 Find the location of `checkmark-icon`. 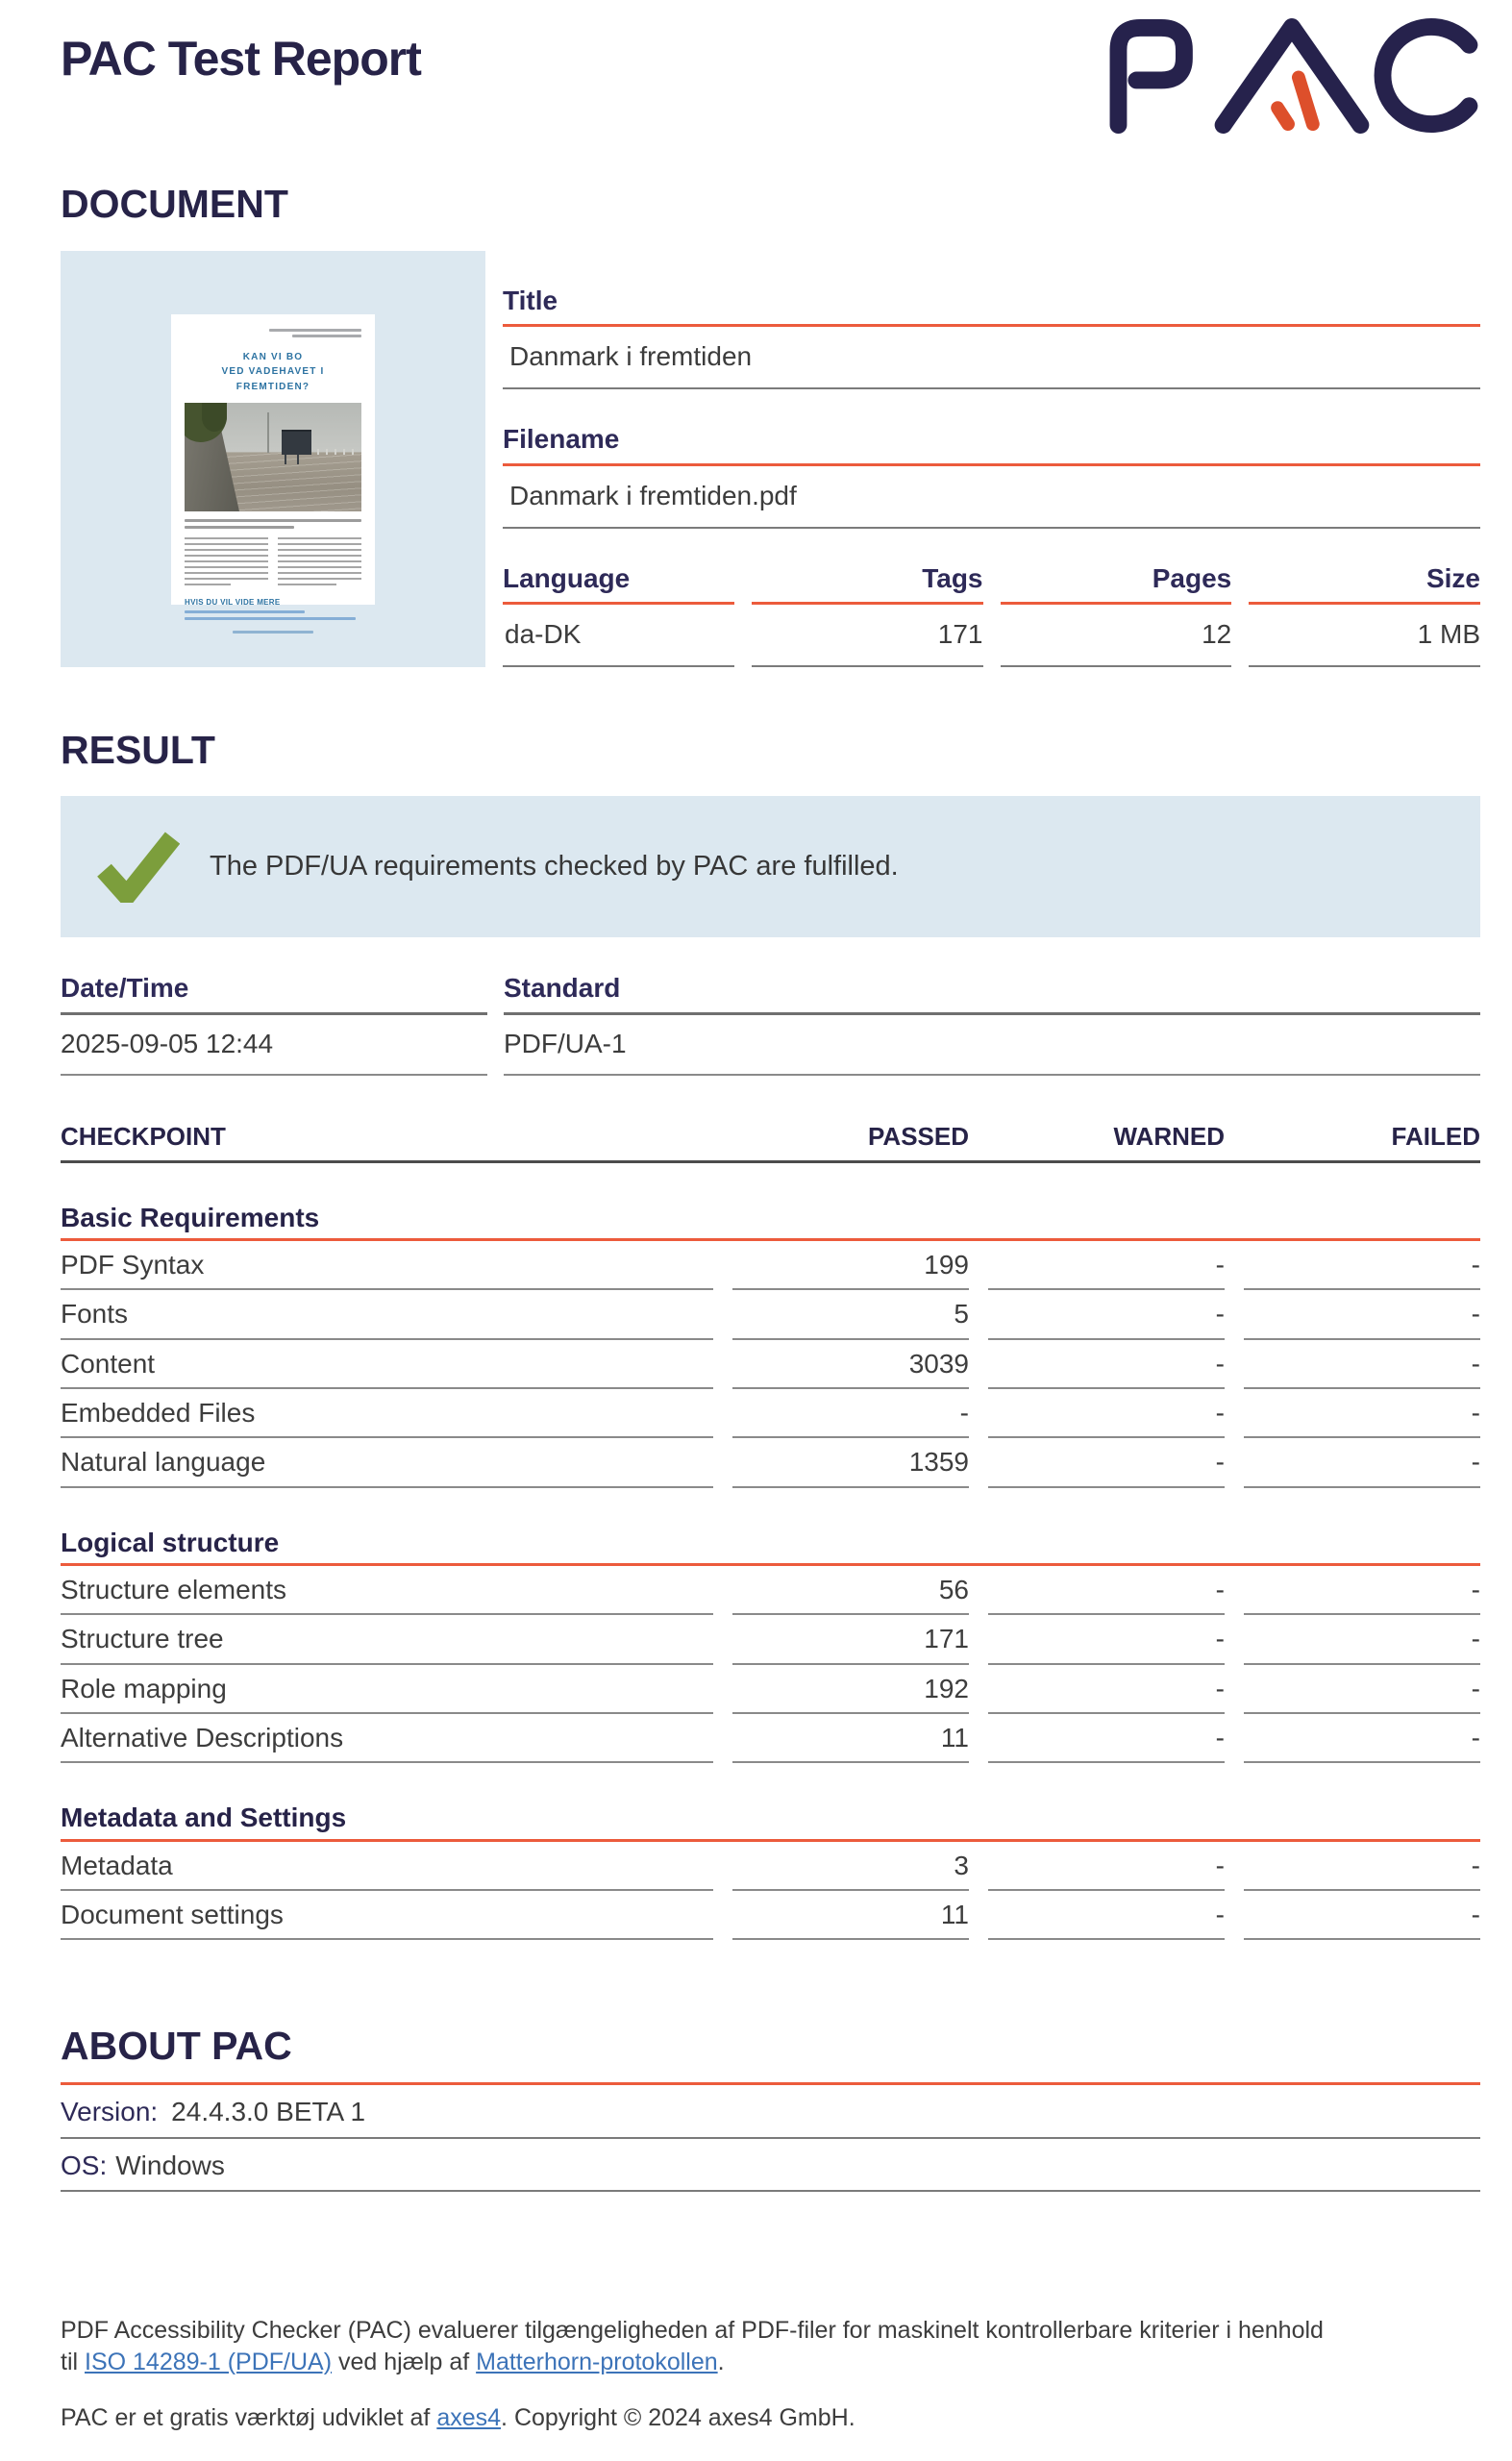

checkmark-icon is located at coordinates (138, 868).